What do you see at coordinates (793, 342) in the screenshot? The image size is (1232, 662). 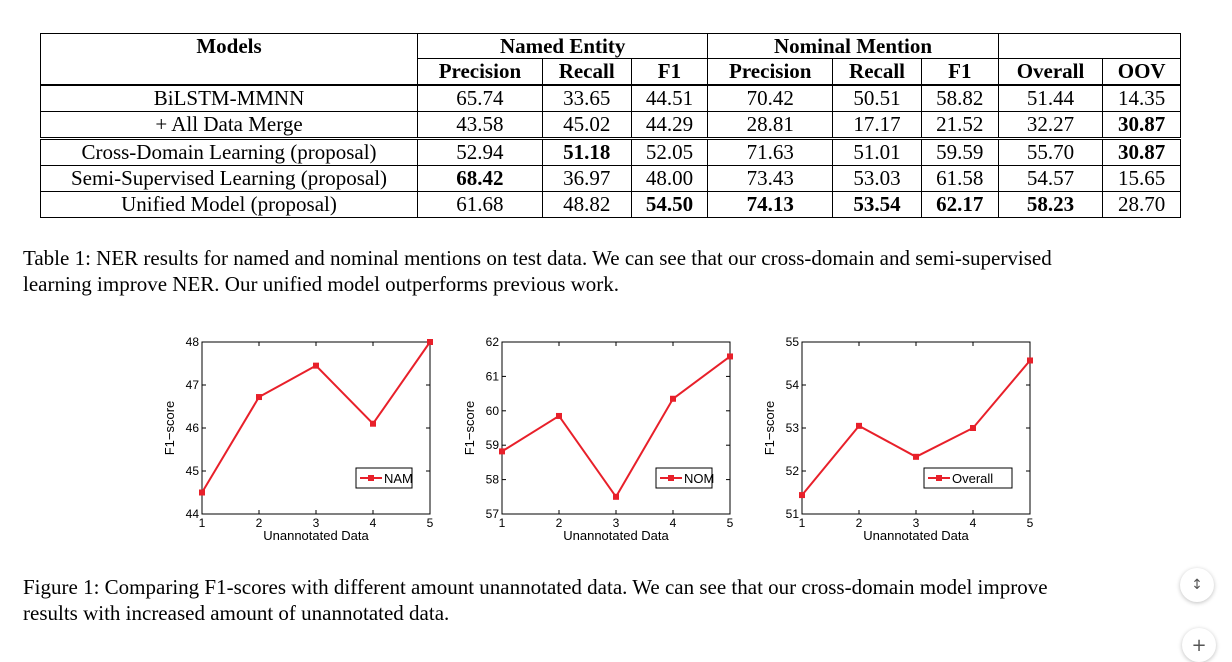 I see `y-tick-label: 55` at bounding box center [793, 342].